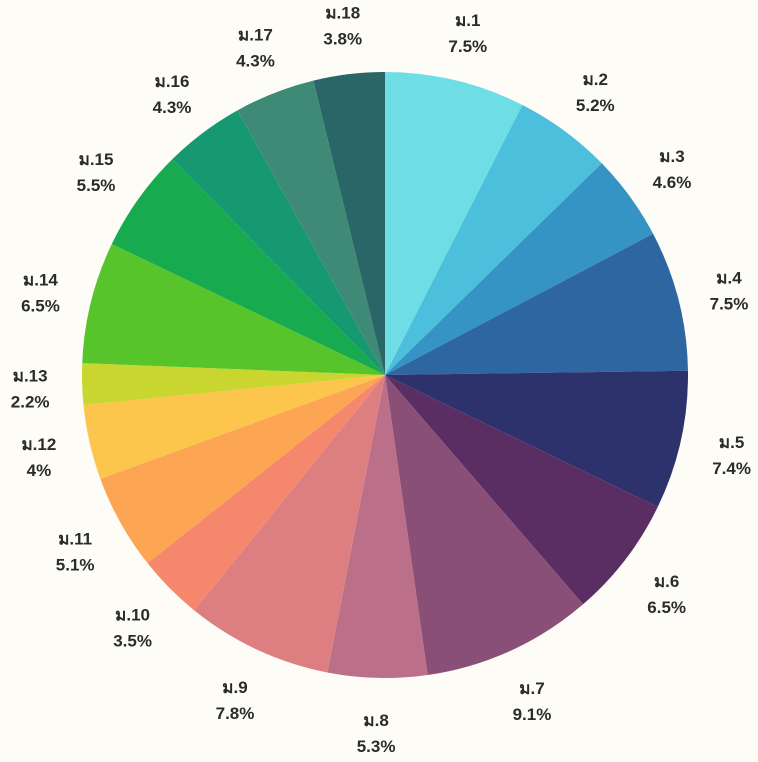  Describe the element at coordinates (234, 687) in the screenshot. I see `slice-category-label: ม.9` at that location.